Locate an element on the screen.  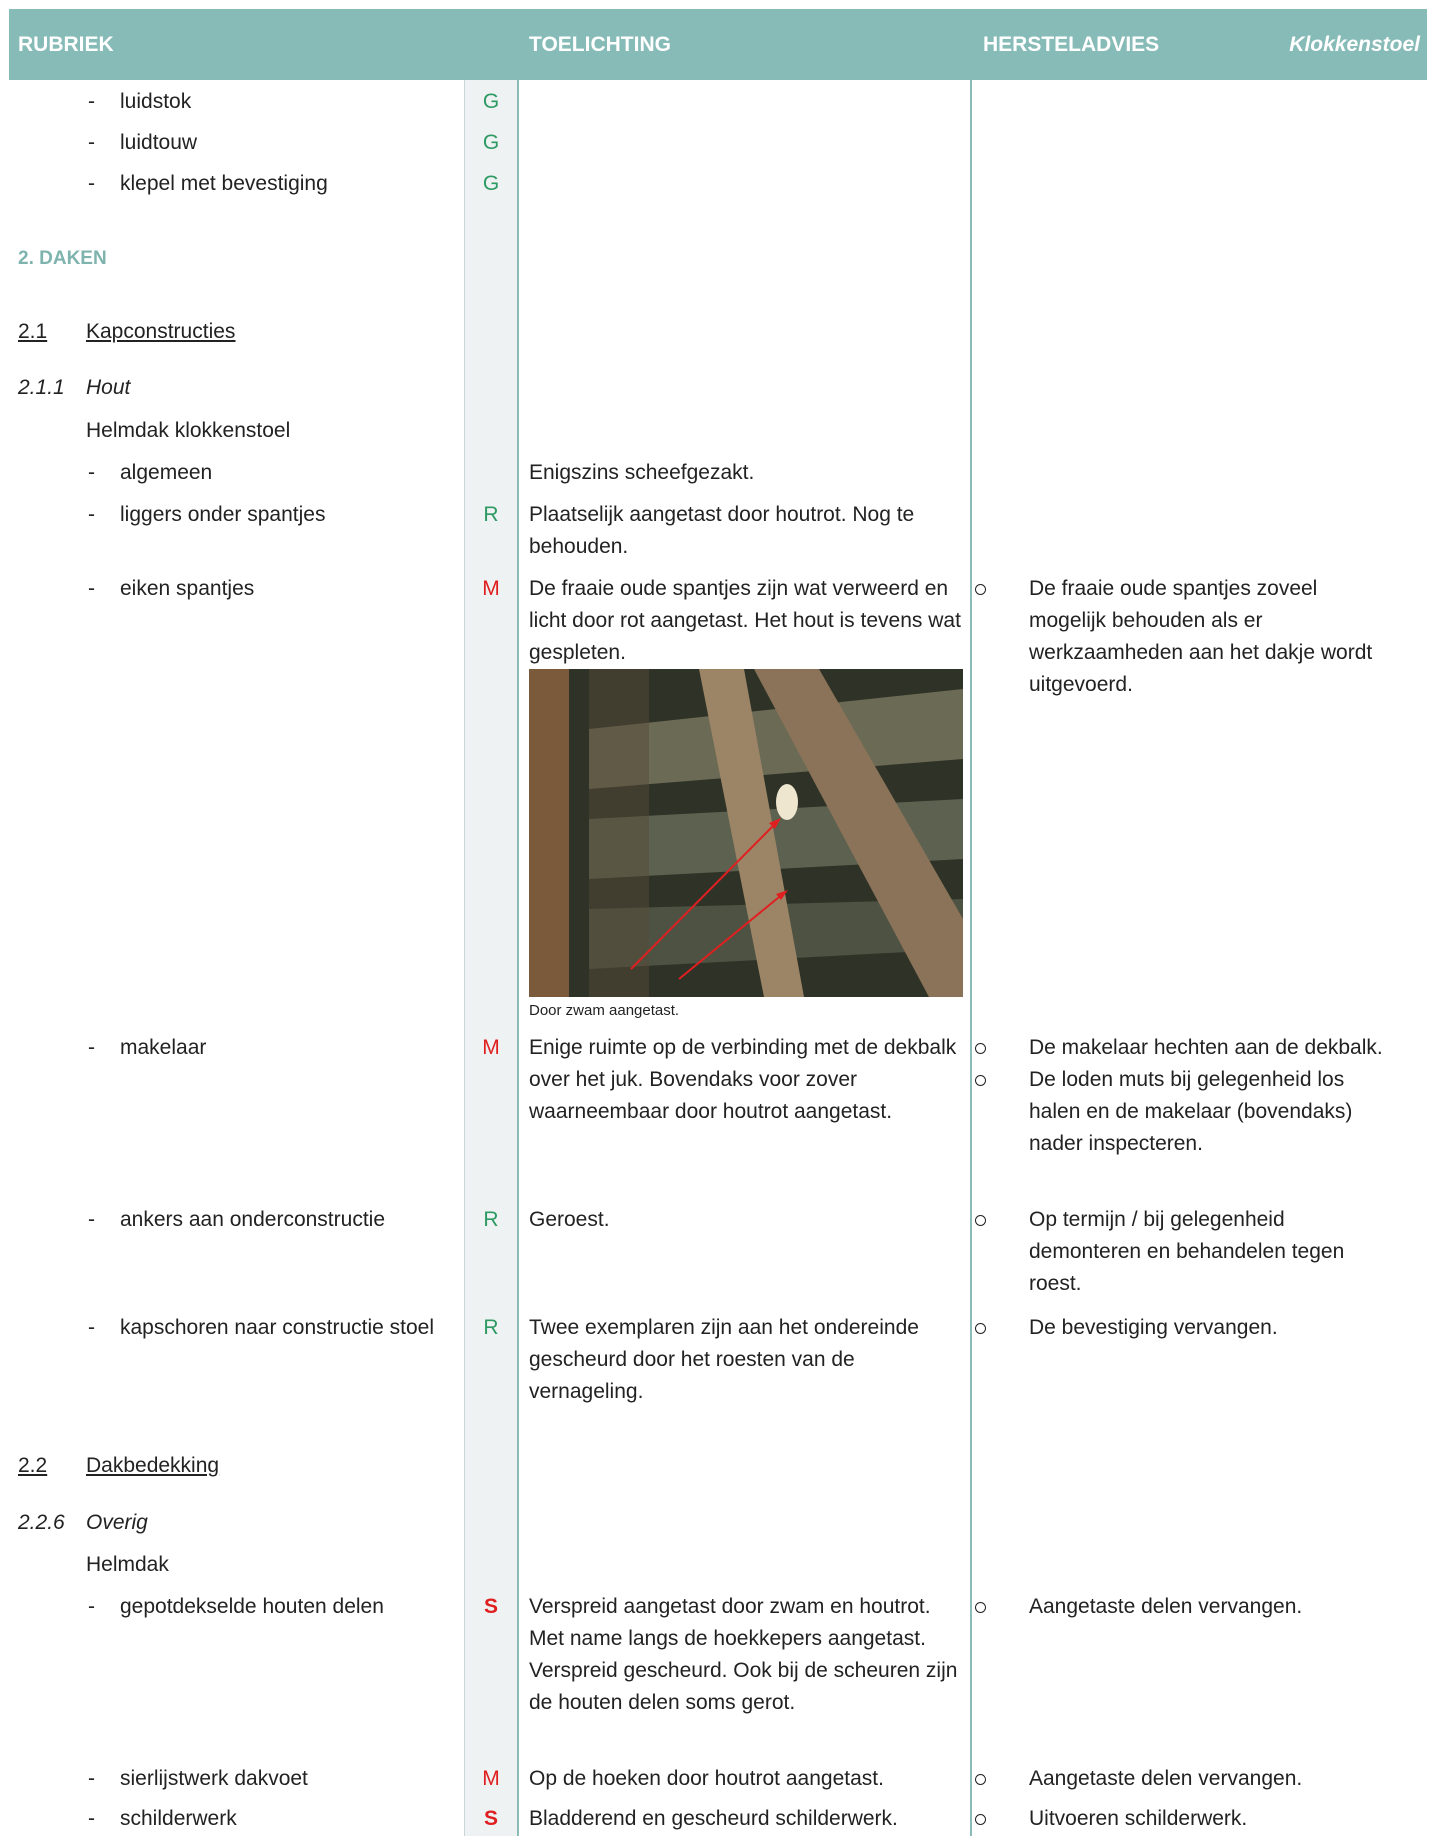
remark: Bladderend en gescheurd schilderwerk. is located at coordinates (713, 1818).